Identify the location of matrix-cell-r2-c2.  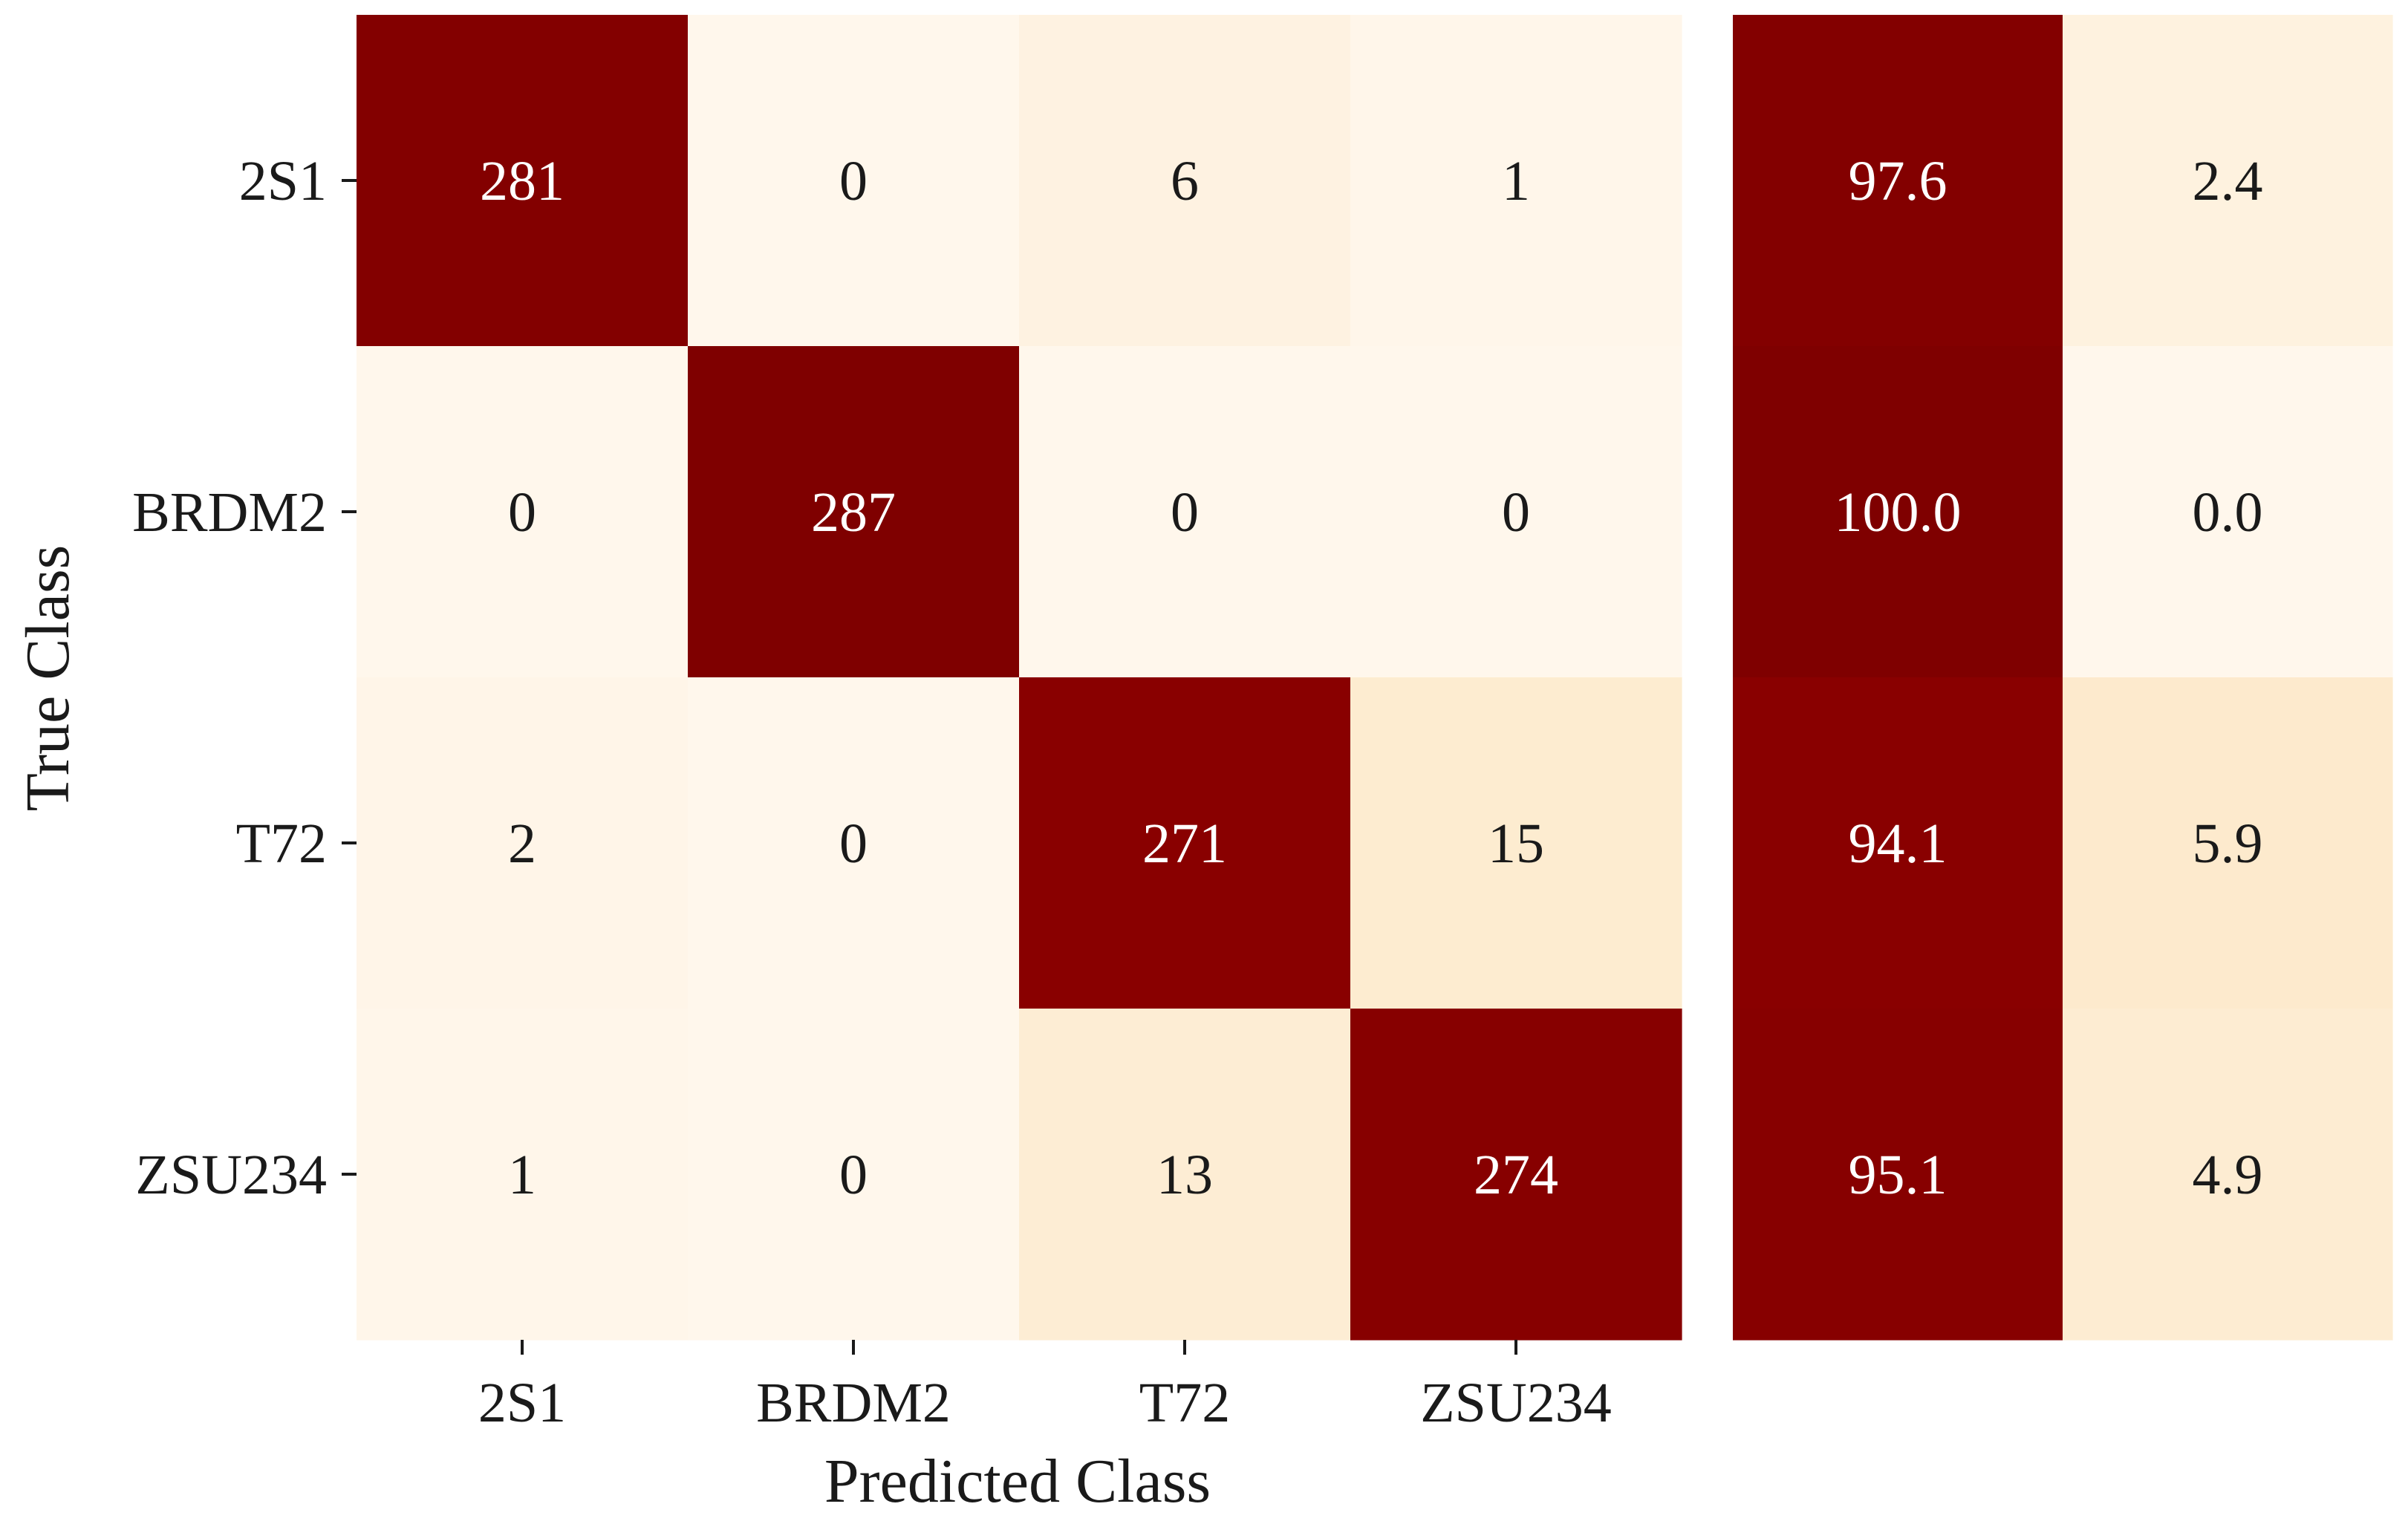
(854, 512).